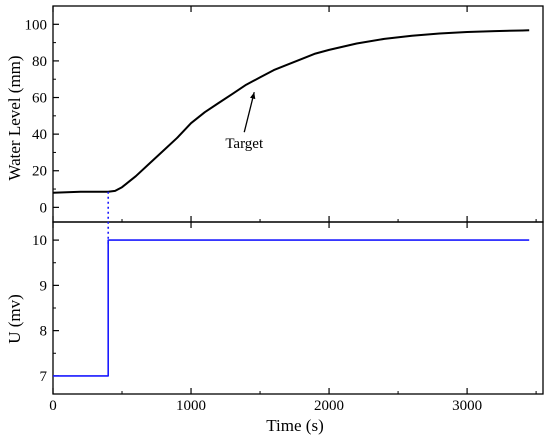  What do you see at coordinates (39, 62) in the screenshot?
I see `y-tick-label: 80` at bounding box center [39, 62].